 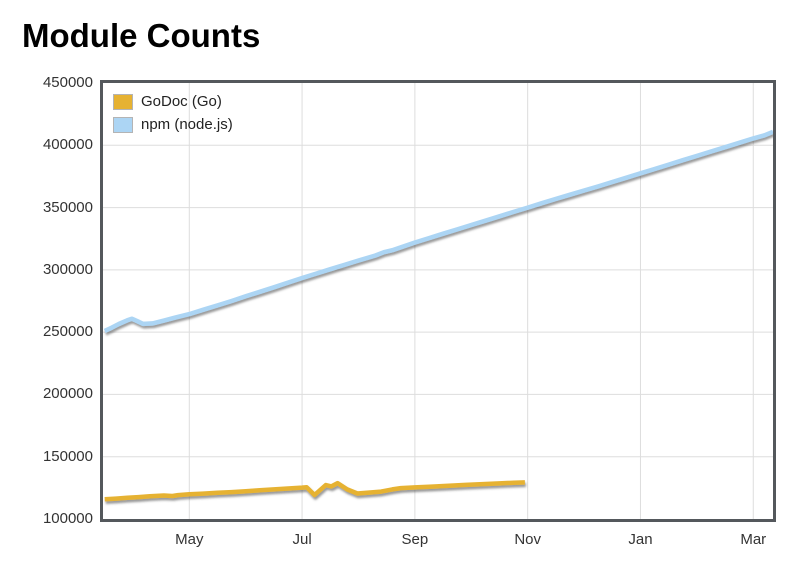 What do you see at coordinates (67, 456) in the screenshot?
I see `y-axis-tick-label: 150000` at bounding box center [67, 456].